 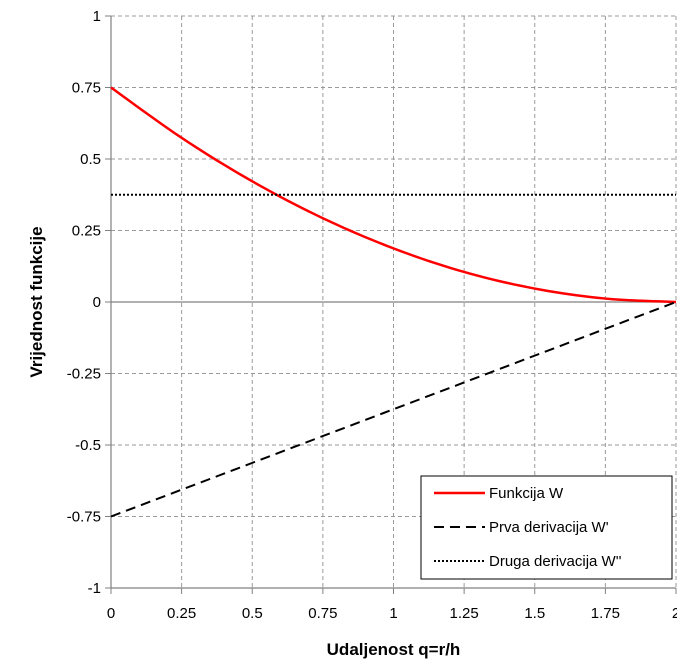 I want to click on x-tick-label: 1.5, so click(x=534, y=613).